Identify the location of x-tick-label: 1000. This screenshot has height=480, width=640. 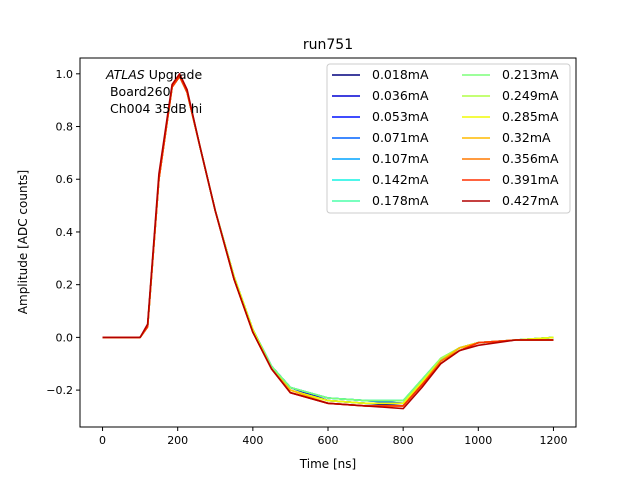
(478, 440).